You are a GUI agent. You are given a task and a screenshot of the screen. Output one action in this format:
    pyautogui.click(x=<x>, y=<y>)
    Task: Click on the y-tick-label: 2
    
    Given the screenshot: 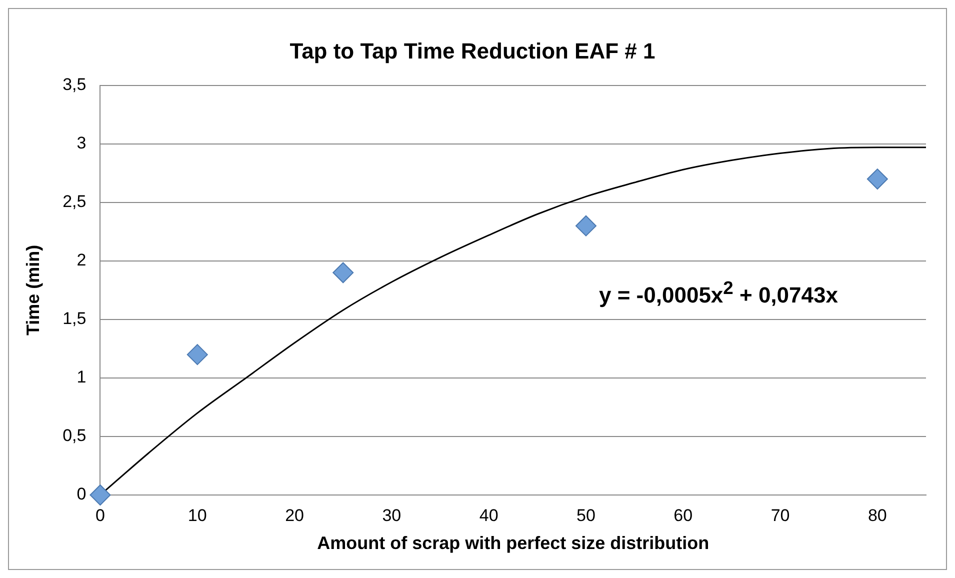 What is the action you would take?
    pyautogui.click(x=81, y=260)
    